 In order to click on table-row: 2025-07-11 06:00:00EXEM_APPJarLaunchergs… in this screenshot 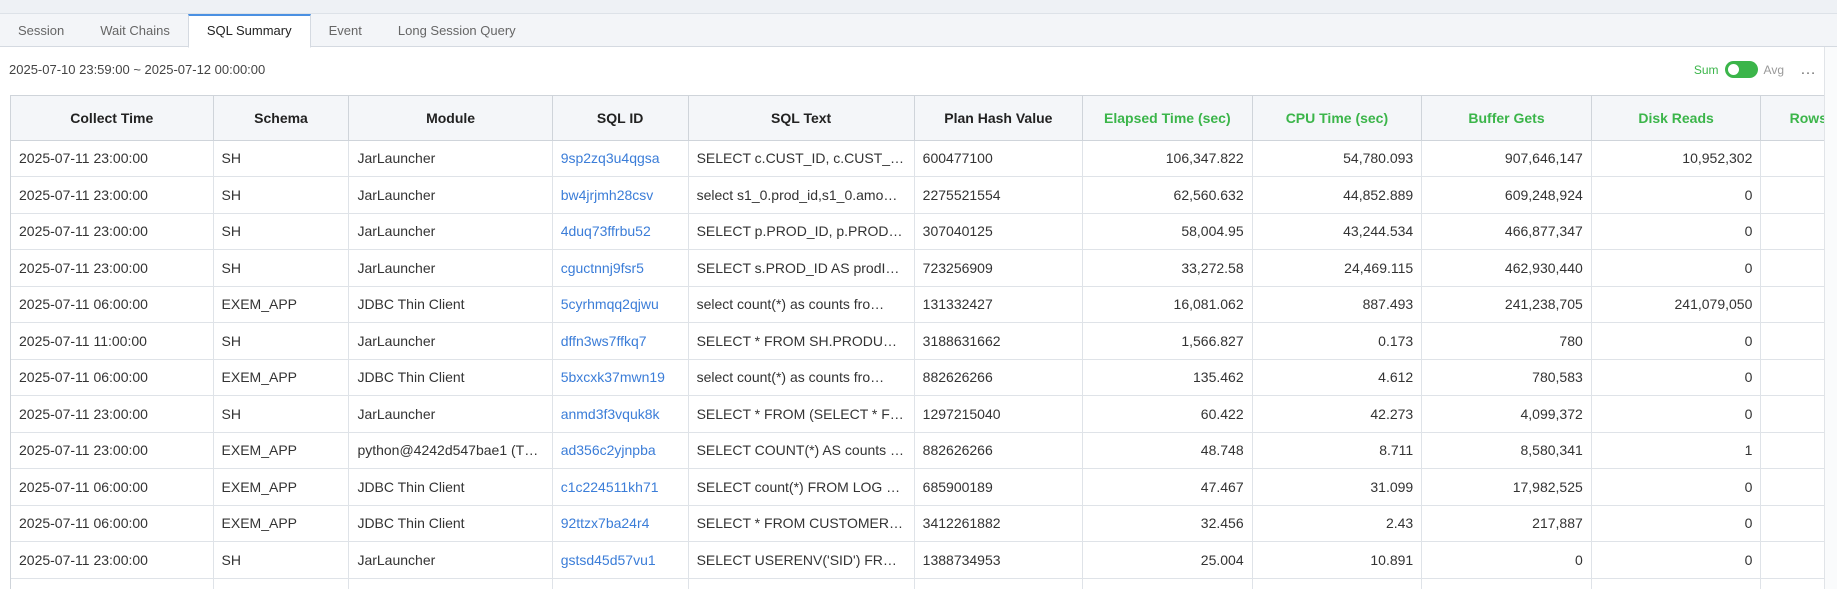, I will do `click(917, 583)`.